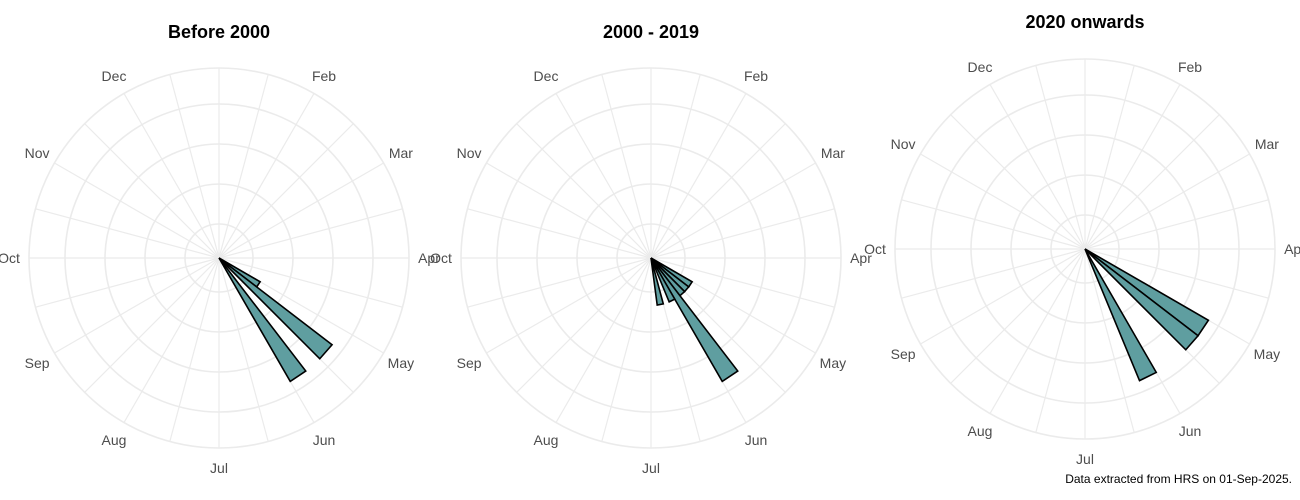 The width and height of the screenshot is (1300, 500). What do you see at coordinates (1084, 22) in the screenshot?
I see `panel-title: 2020 onwards` at bounding box center [1084, 22].